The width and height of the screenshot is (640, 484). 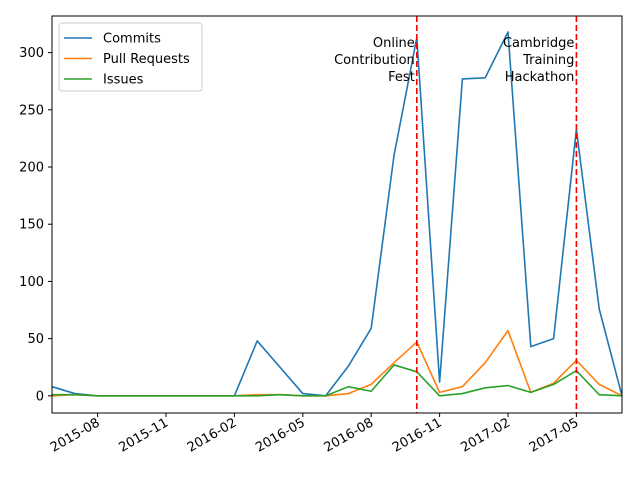 I want to click on y-tick-label: 0, so click(x=40, y=396).